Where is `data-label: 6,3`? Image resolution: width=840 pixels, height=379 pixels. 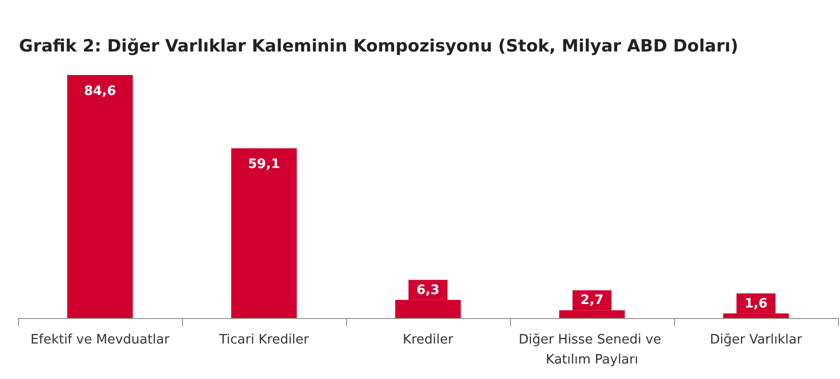
data-label: 6,3 is located at coordinates (428, 290).